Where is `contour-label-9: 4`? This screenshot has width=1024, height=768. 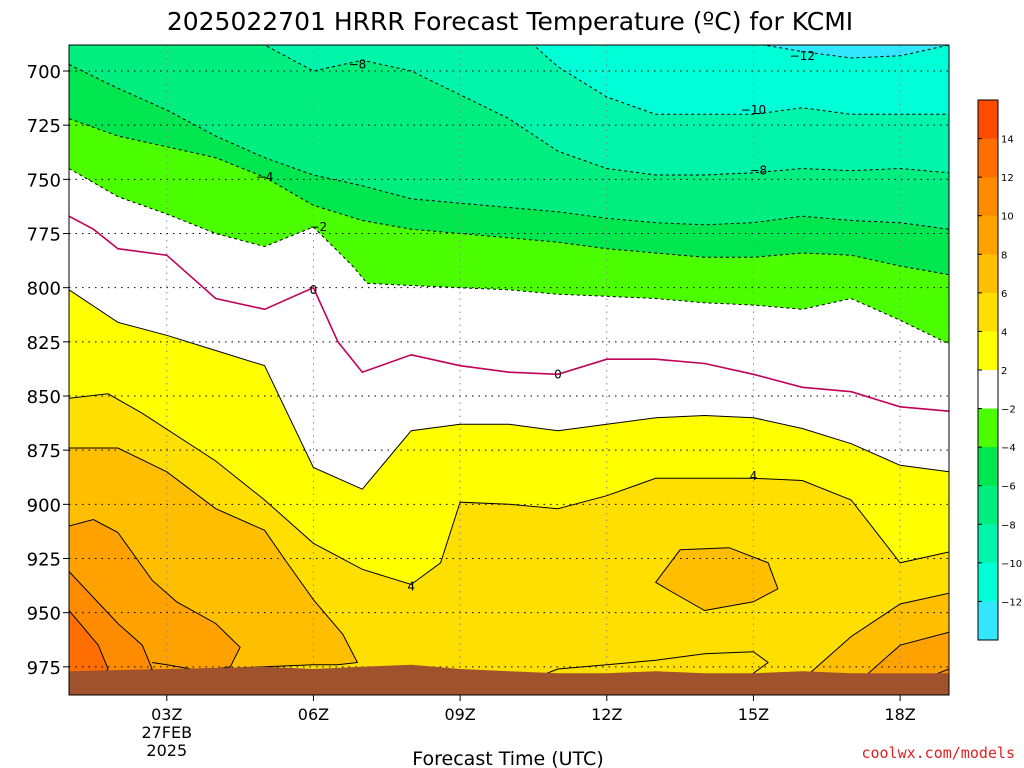 contour-label-9: 4 is located at coordinates (411, 587).